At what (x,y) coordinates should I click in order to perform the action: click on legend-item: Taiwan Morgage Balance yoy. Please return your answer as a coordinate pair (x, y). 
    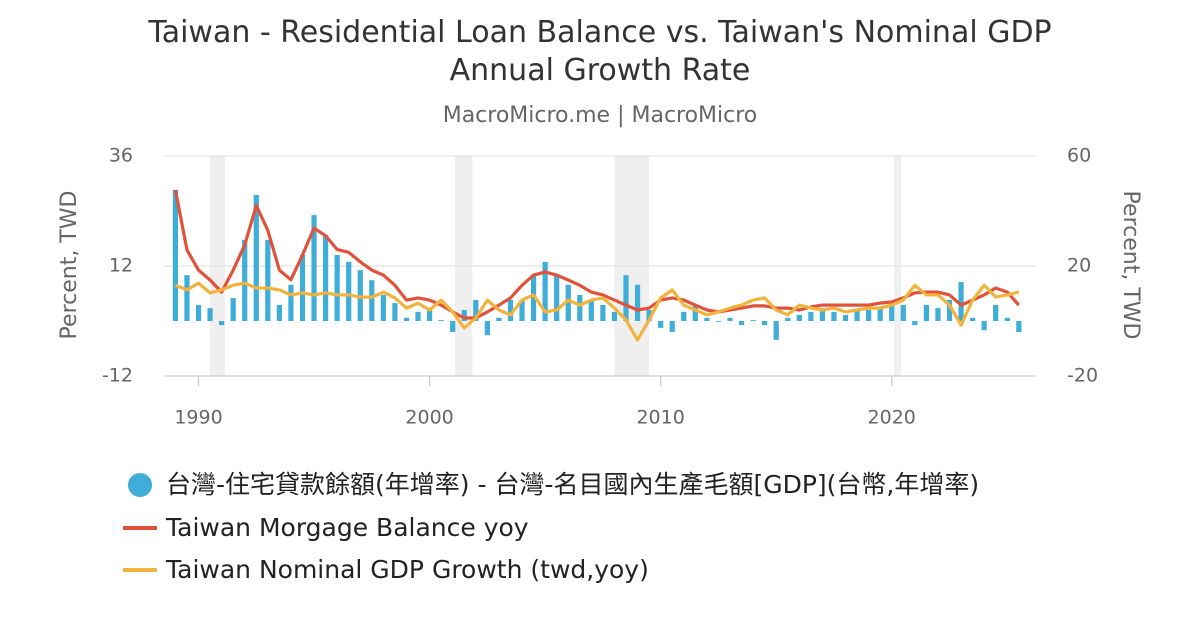
    Looking at the image, I should click on (326, 527).